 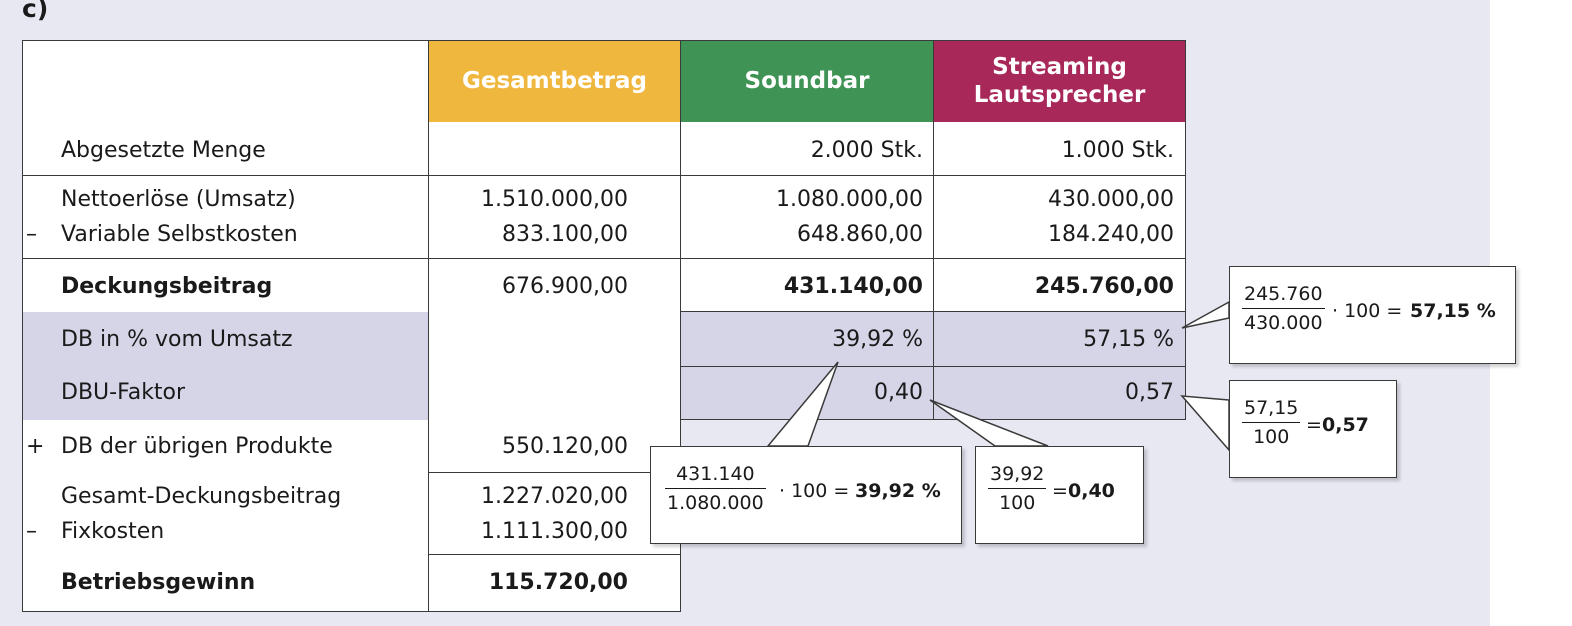 What do you see at coordinates (853, 286) in the screenshot?
I see `soundbar-db: 431.140,00` at bounding box center [853, 286].